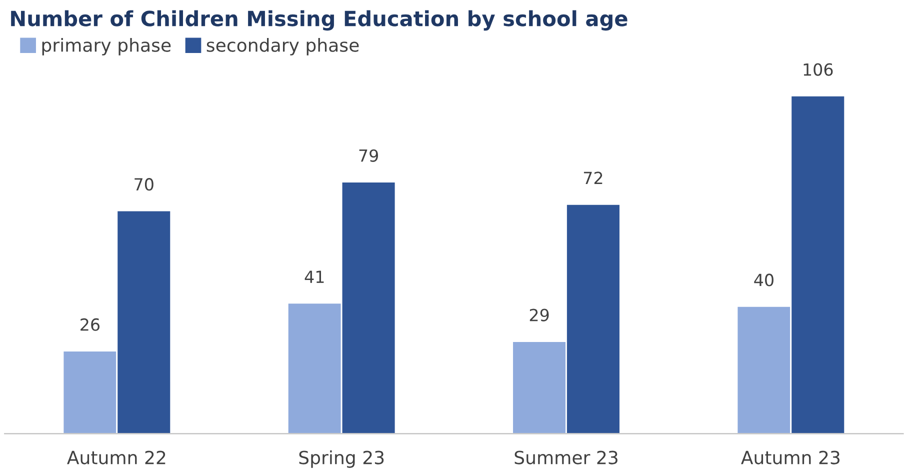 The height and width of the screenshot is (474, 917). Describe the element at coordinates (116, 457) in the screenshot. I see `x-tick-label: Autumn 22` at that location.